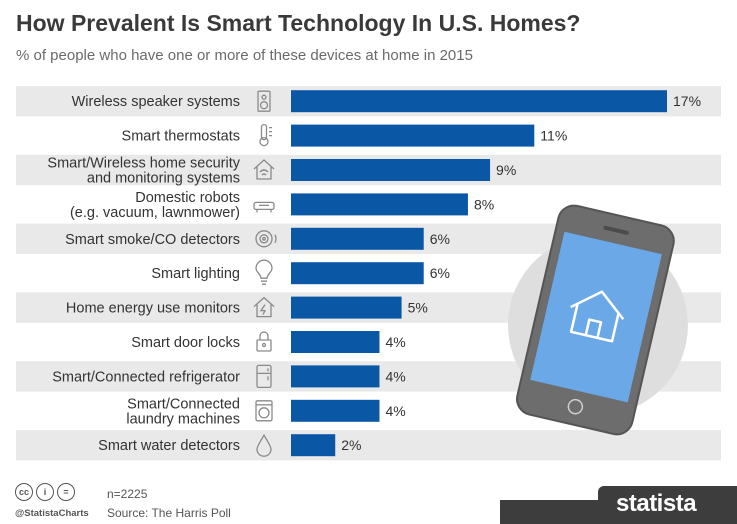  Describe the element at coordinates (616, 230) in the screenshot. I see `phone-speaker` at that location.